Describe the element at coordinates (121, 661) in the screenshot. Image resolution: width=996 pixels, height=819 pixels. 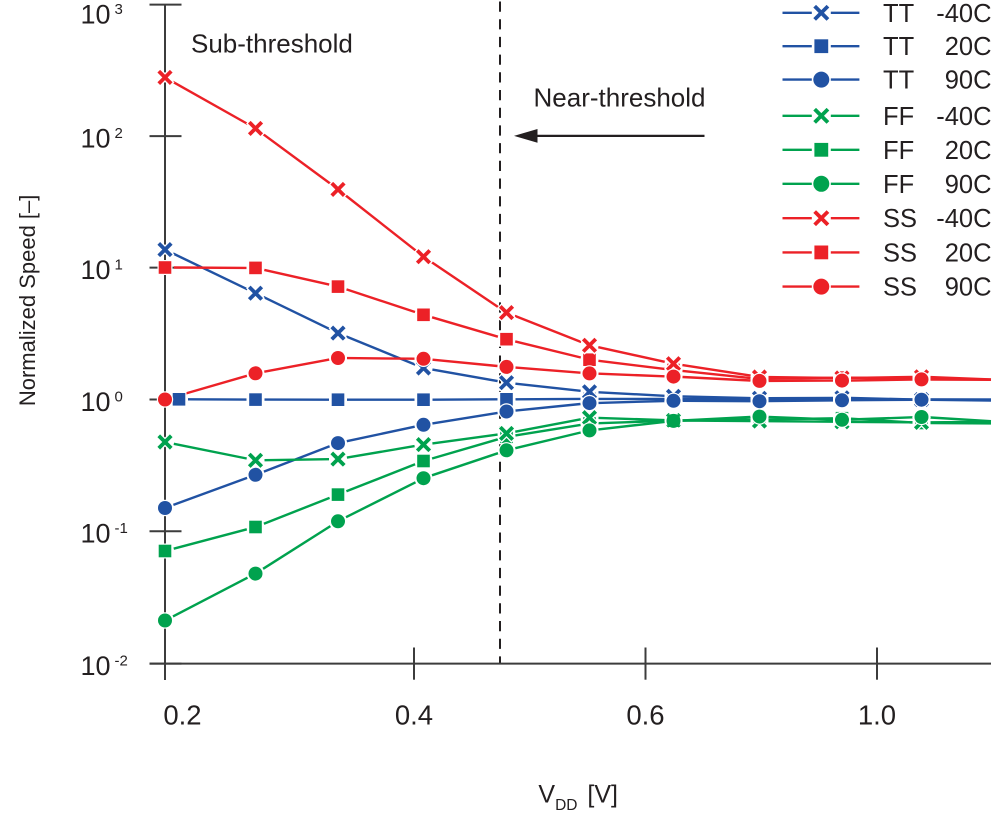
I see `svg-text: -2` at that location.